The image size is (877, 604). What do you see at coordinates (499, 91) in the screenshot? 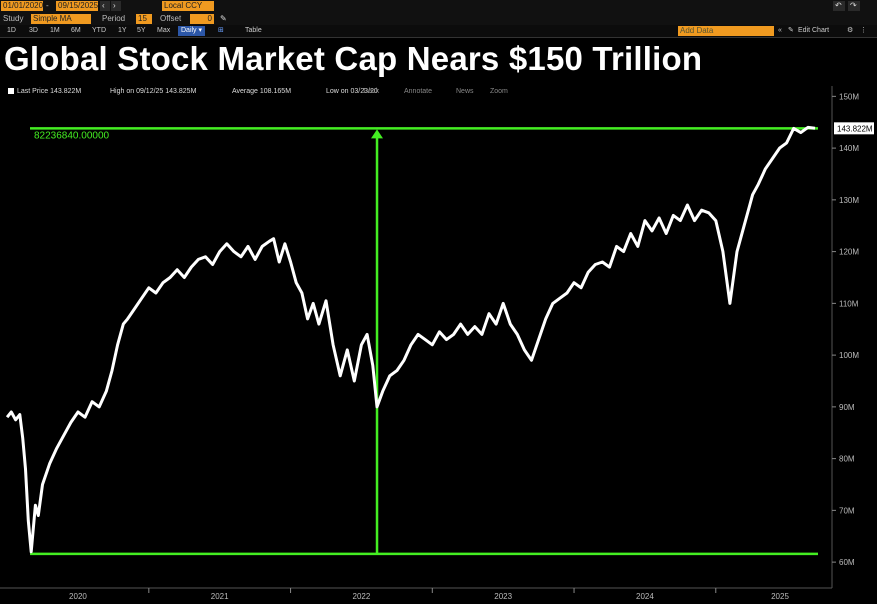
I see `zoom-button: Zoom` at bounding box center [499, 91].